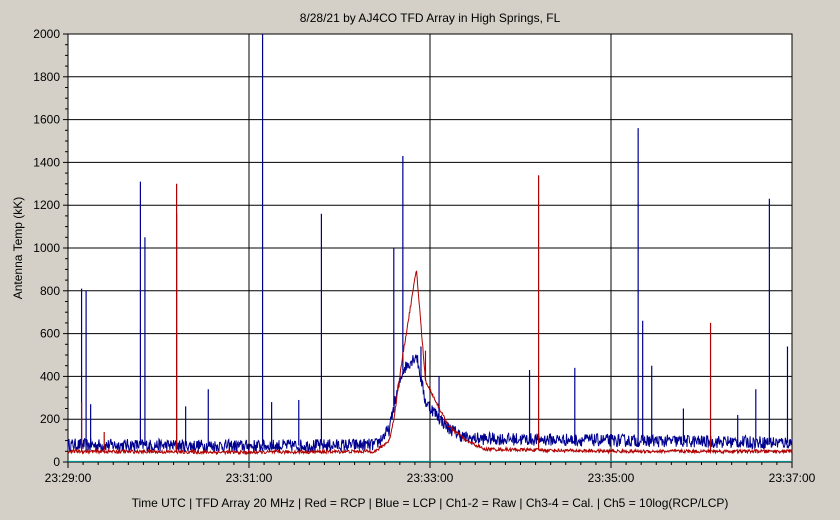  What do you see at coordinates (46, 162) in the screenshot?
I see `y-tick-label: 1400` at bounding box center [46, 162].